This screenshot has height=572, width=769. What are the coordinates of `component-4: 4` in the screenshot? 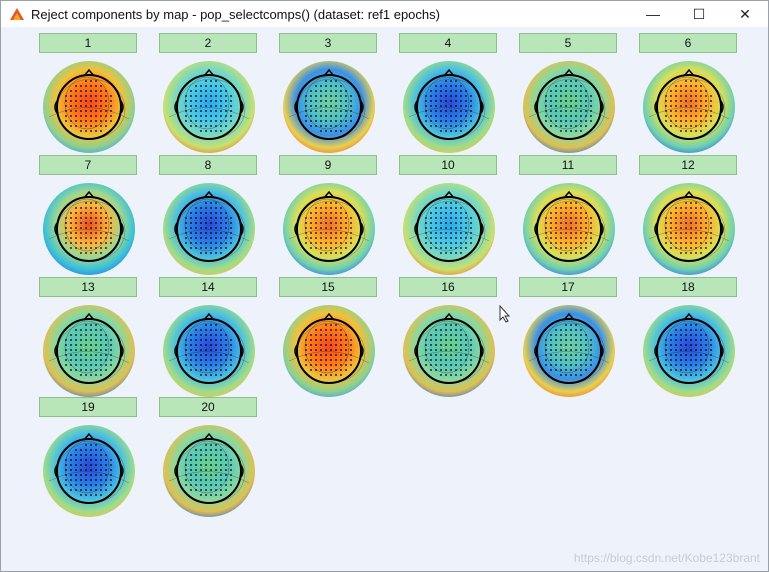 It's located at (449, 96).